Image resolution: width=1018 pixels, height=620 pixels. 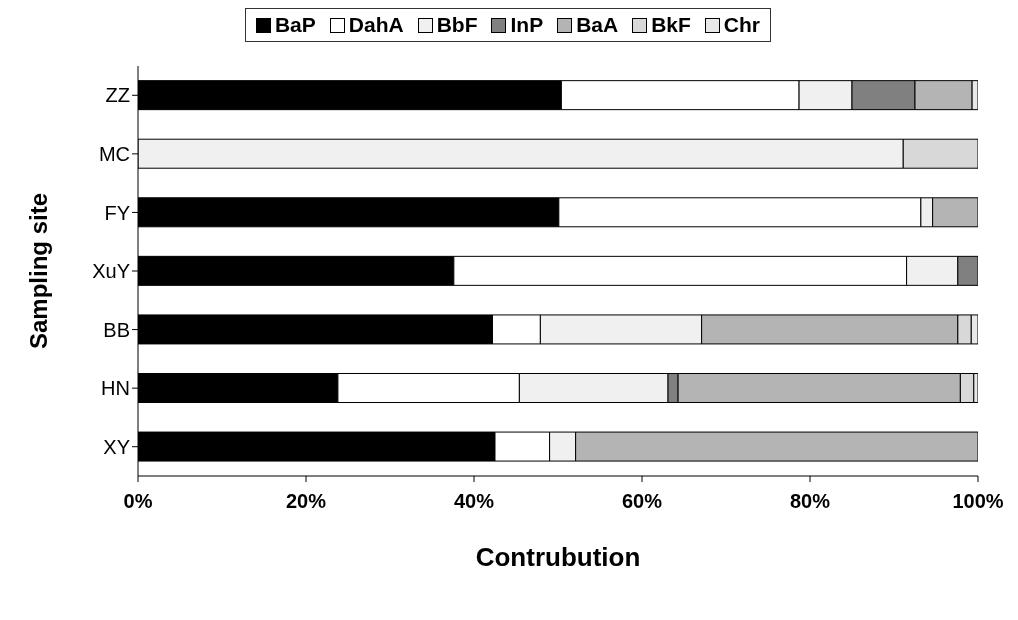 I want to click on x-axis-title: Contrubution, so click(x=558, y=557).